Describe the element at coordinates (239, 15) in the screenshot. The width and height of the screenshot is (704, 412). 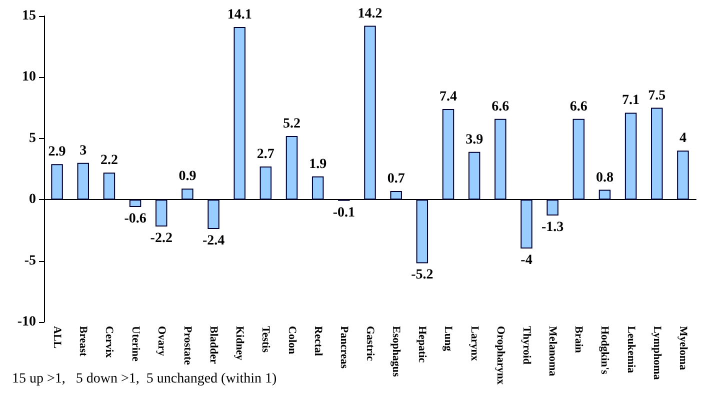
I see `data-label: 14.1` at that location.